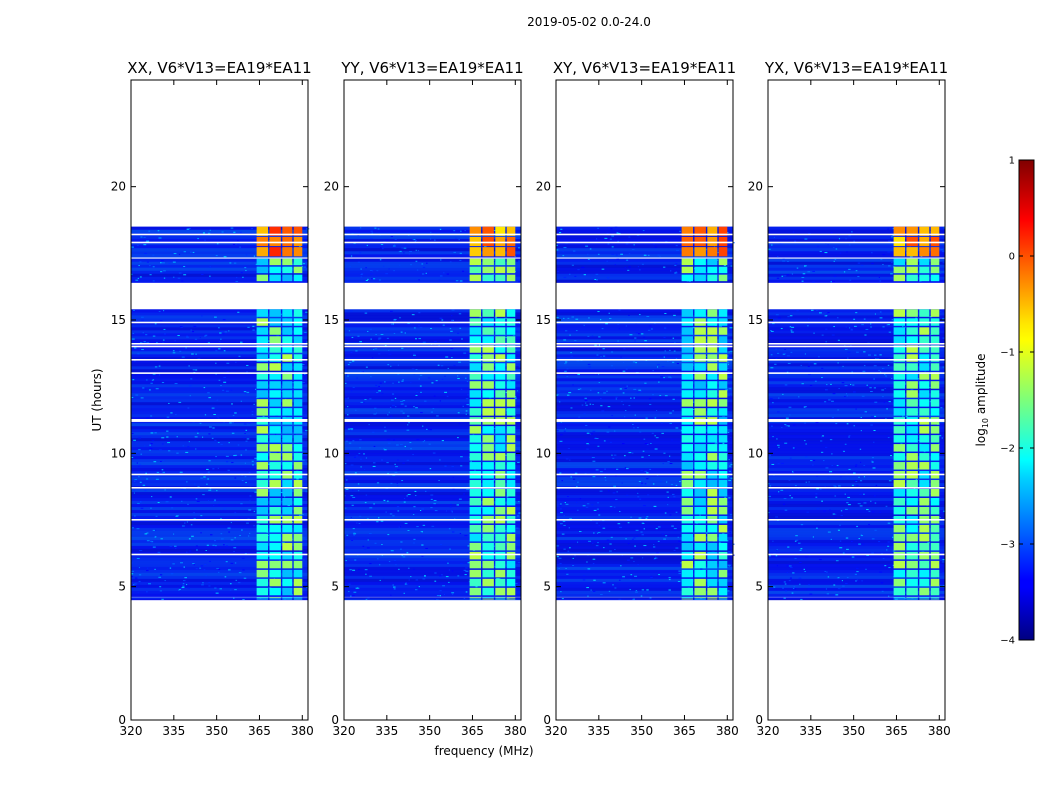 Image resolution: width=1050 pixels, height=800 pixels. I want to click on panel-title: XX, V6*V13=EA19*EA11, so click(219, 68).